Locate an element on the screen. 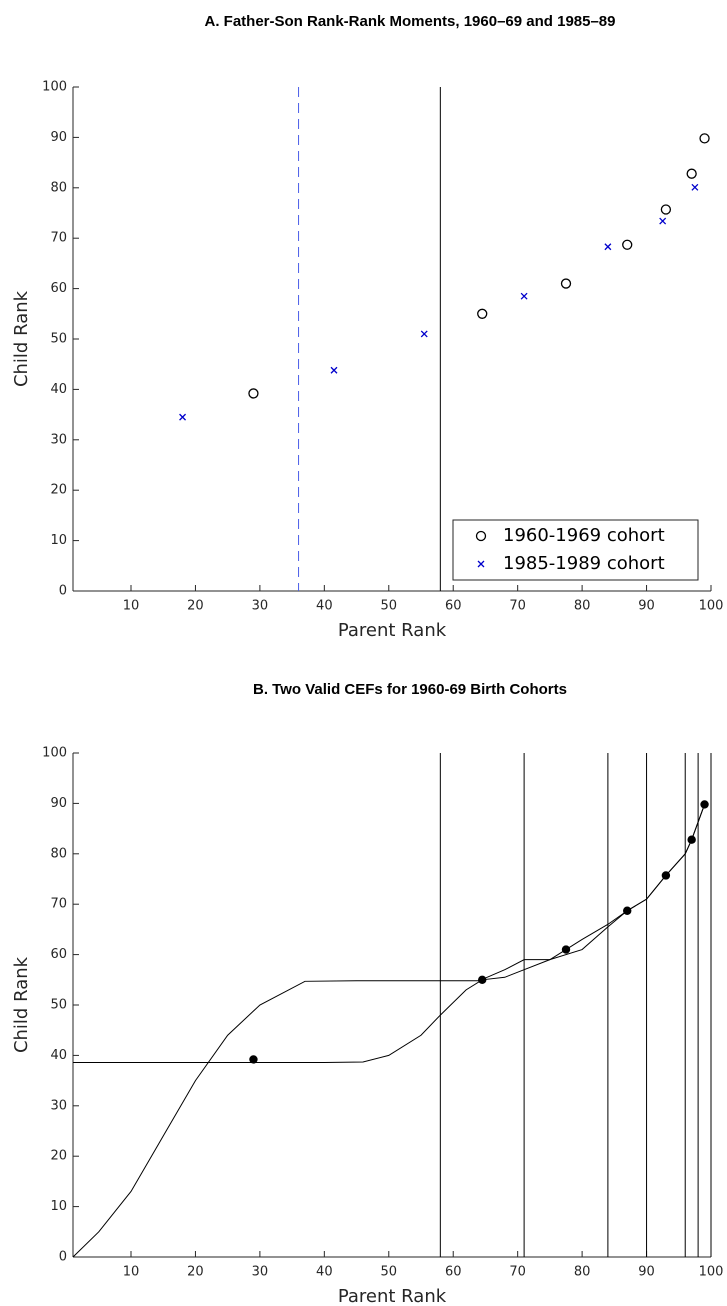 The width and height of the screenshot is (727, 1306). legend-label: 1985-1989 cohort is located at coordinates (584, 563).